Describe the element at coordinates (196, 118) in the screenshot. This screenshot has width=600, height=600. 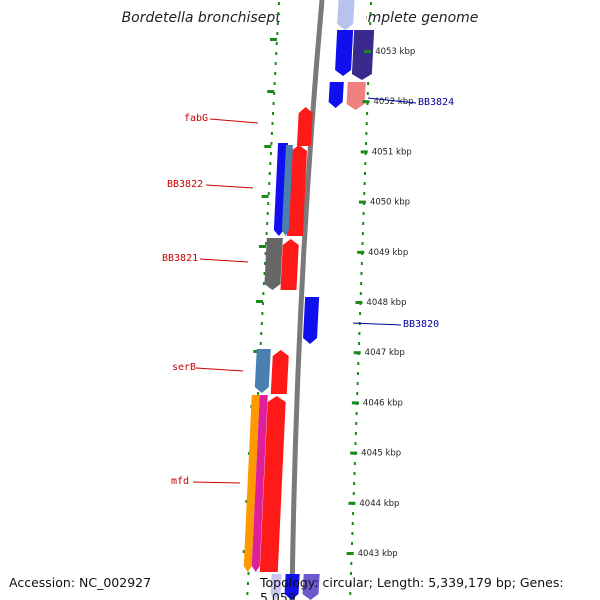
I see `gene-label-fabg: fabG` at that location.